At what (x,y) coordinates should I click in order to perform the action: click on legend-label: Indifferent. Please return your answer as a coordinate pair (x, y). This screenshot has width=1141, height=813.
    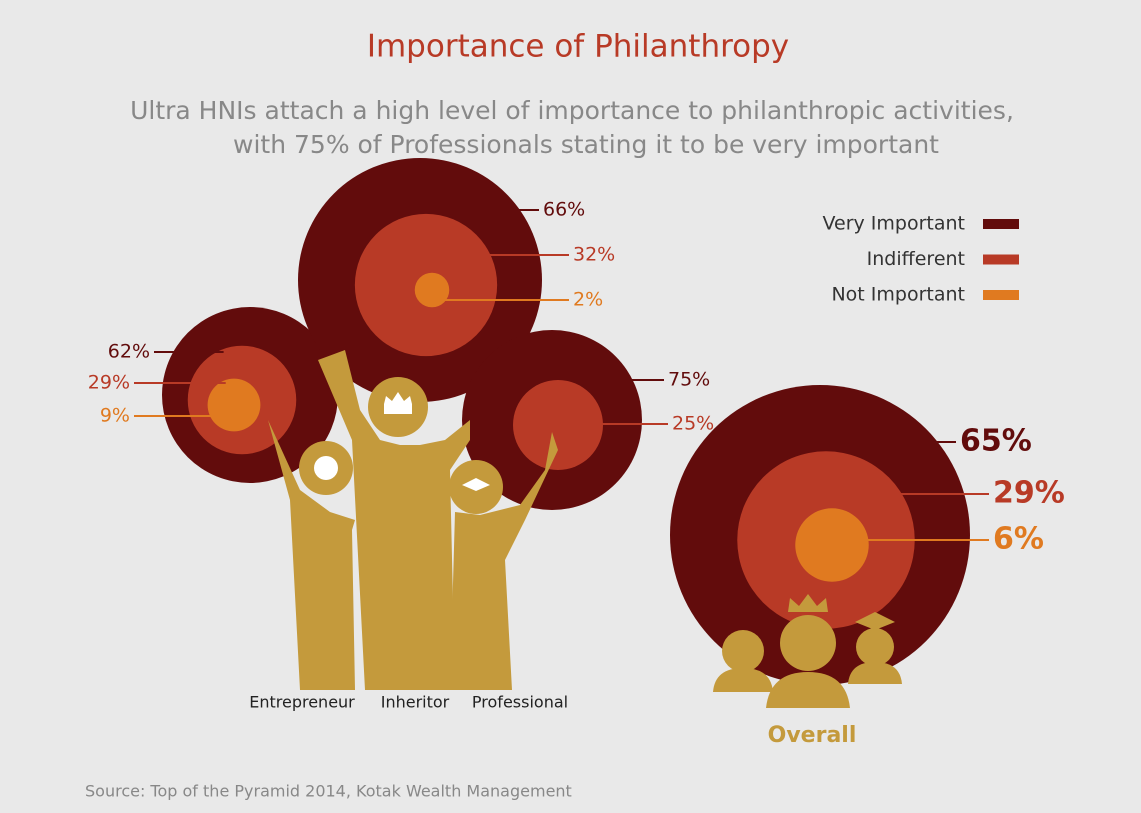
    Looking at the image, I should click on (916, 259).